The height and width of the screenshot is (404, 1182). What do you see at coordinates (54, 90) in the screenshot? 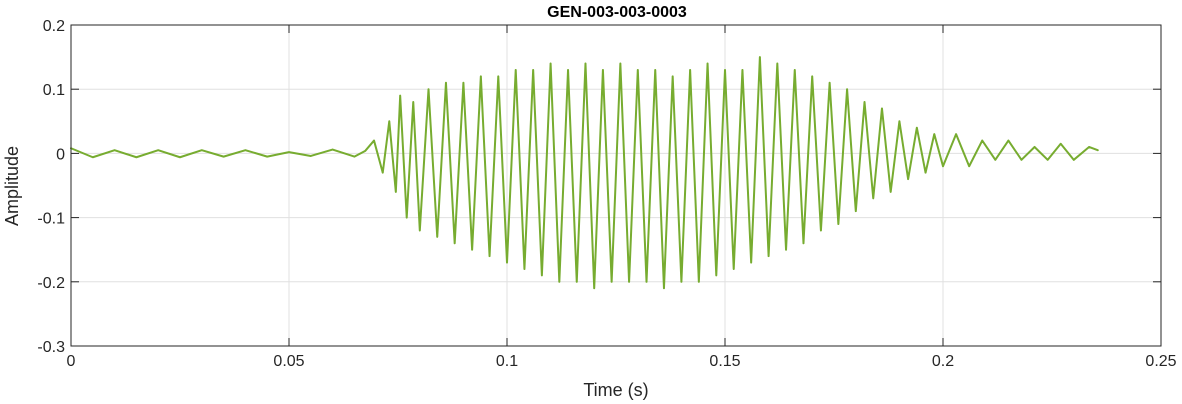
I see `y-tick-label: 0.1` at bounding box center [54, 90].